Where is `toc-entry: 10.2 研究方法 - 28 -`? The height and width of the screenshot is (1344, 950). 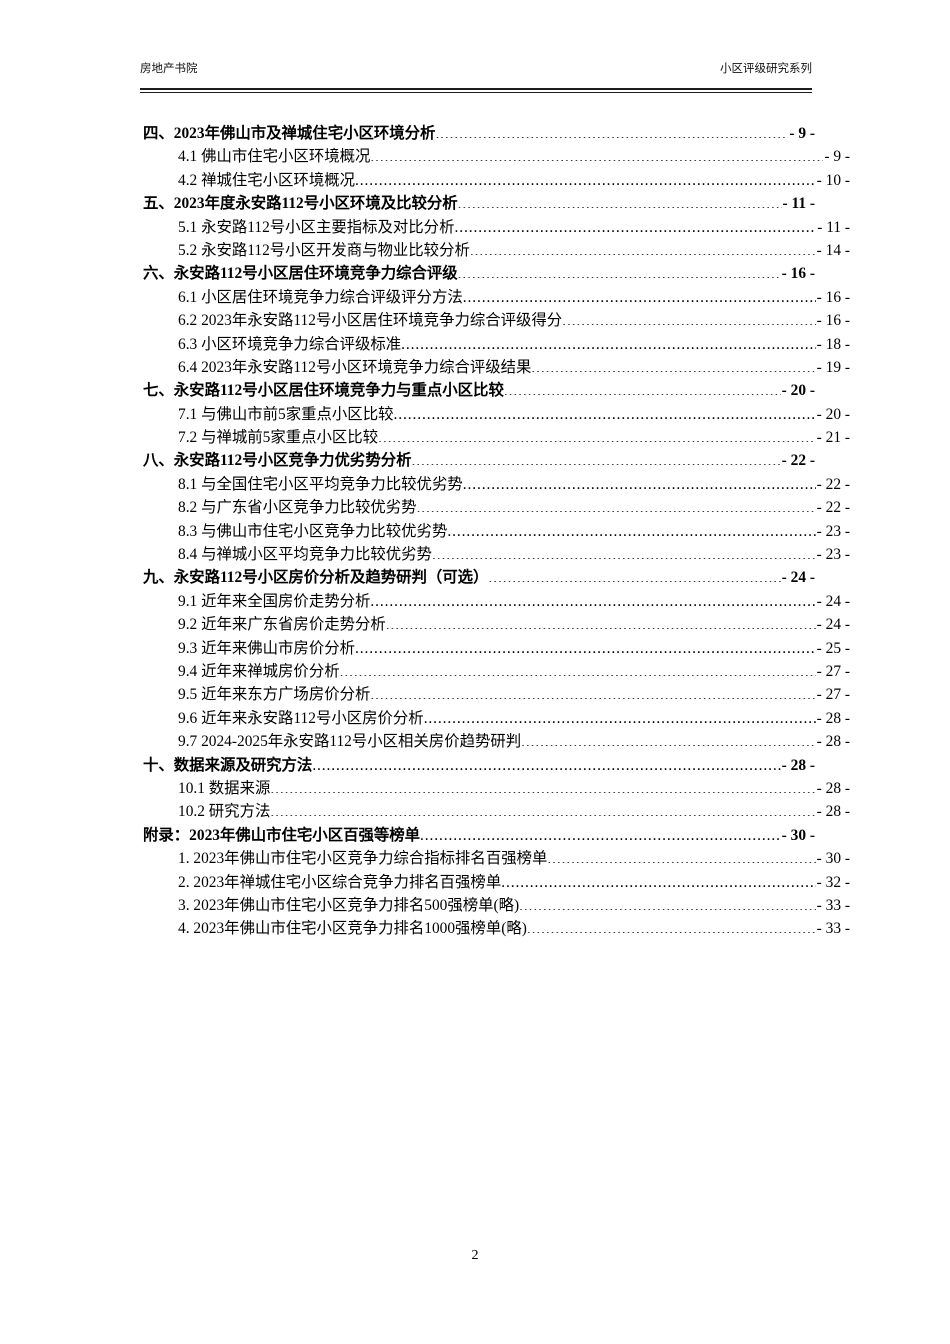
toc-entry: 10.2 研究方法 - 28 - is located at coordinates (495, 811).